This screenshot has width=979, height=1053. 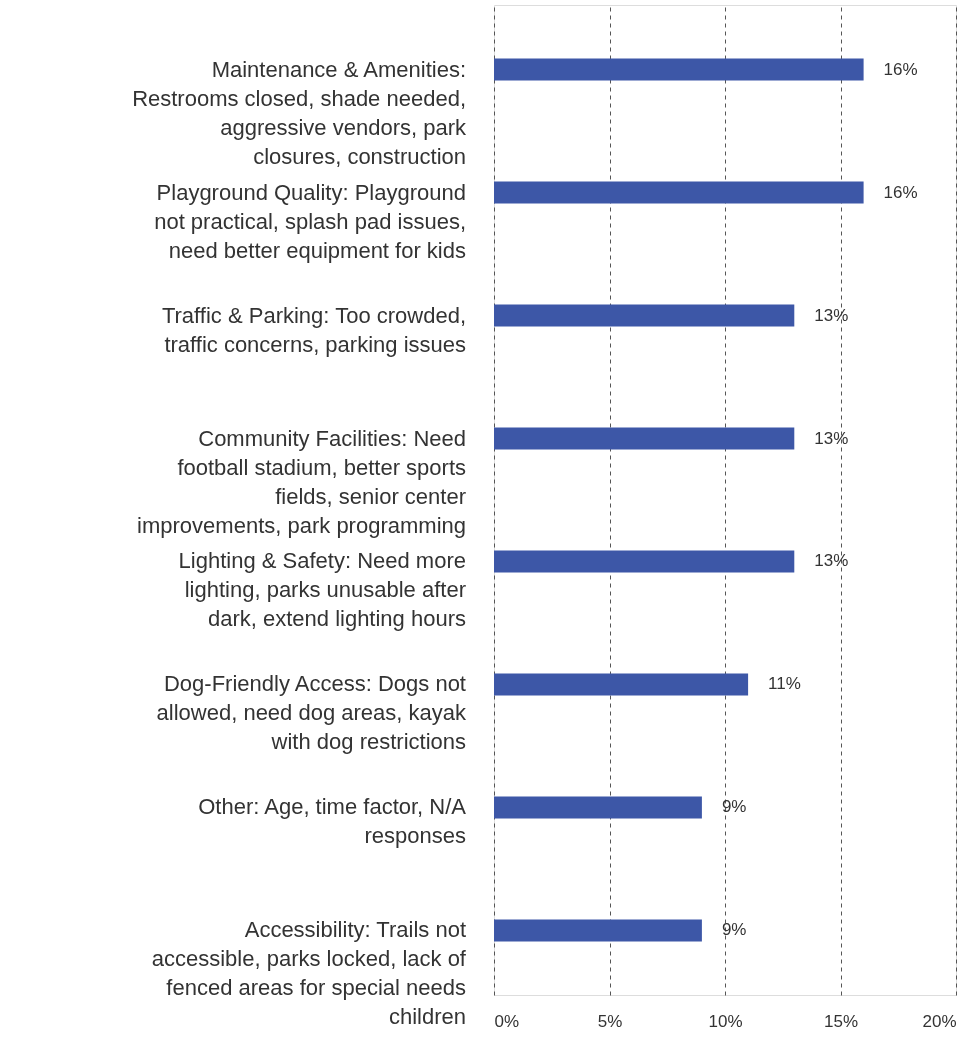 I want to click on x-tick-label: 15%, so click(x=841, y=1021).